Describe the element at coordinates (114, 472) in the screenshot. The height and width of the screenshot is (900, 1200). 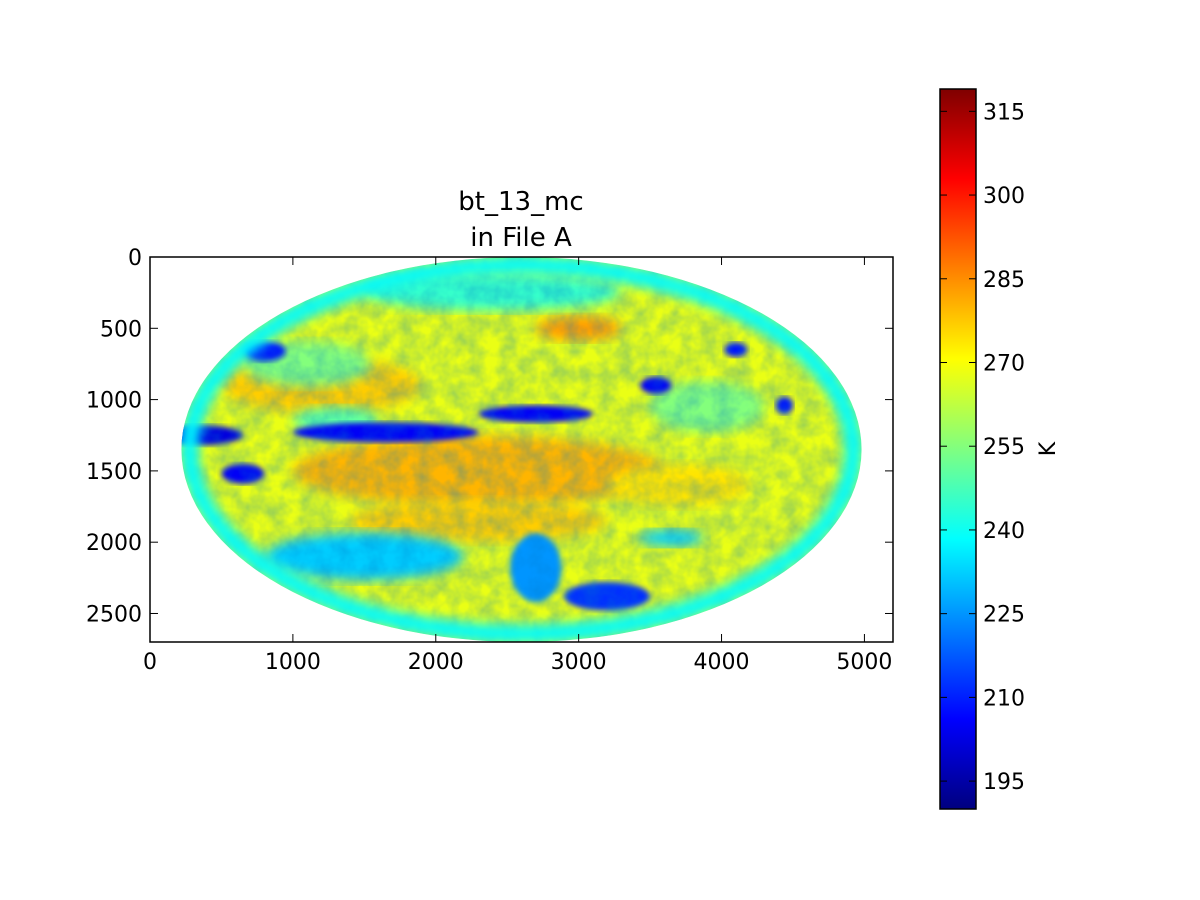
I see `y-tick-label: 1500` at that location.